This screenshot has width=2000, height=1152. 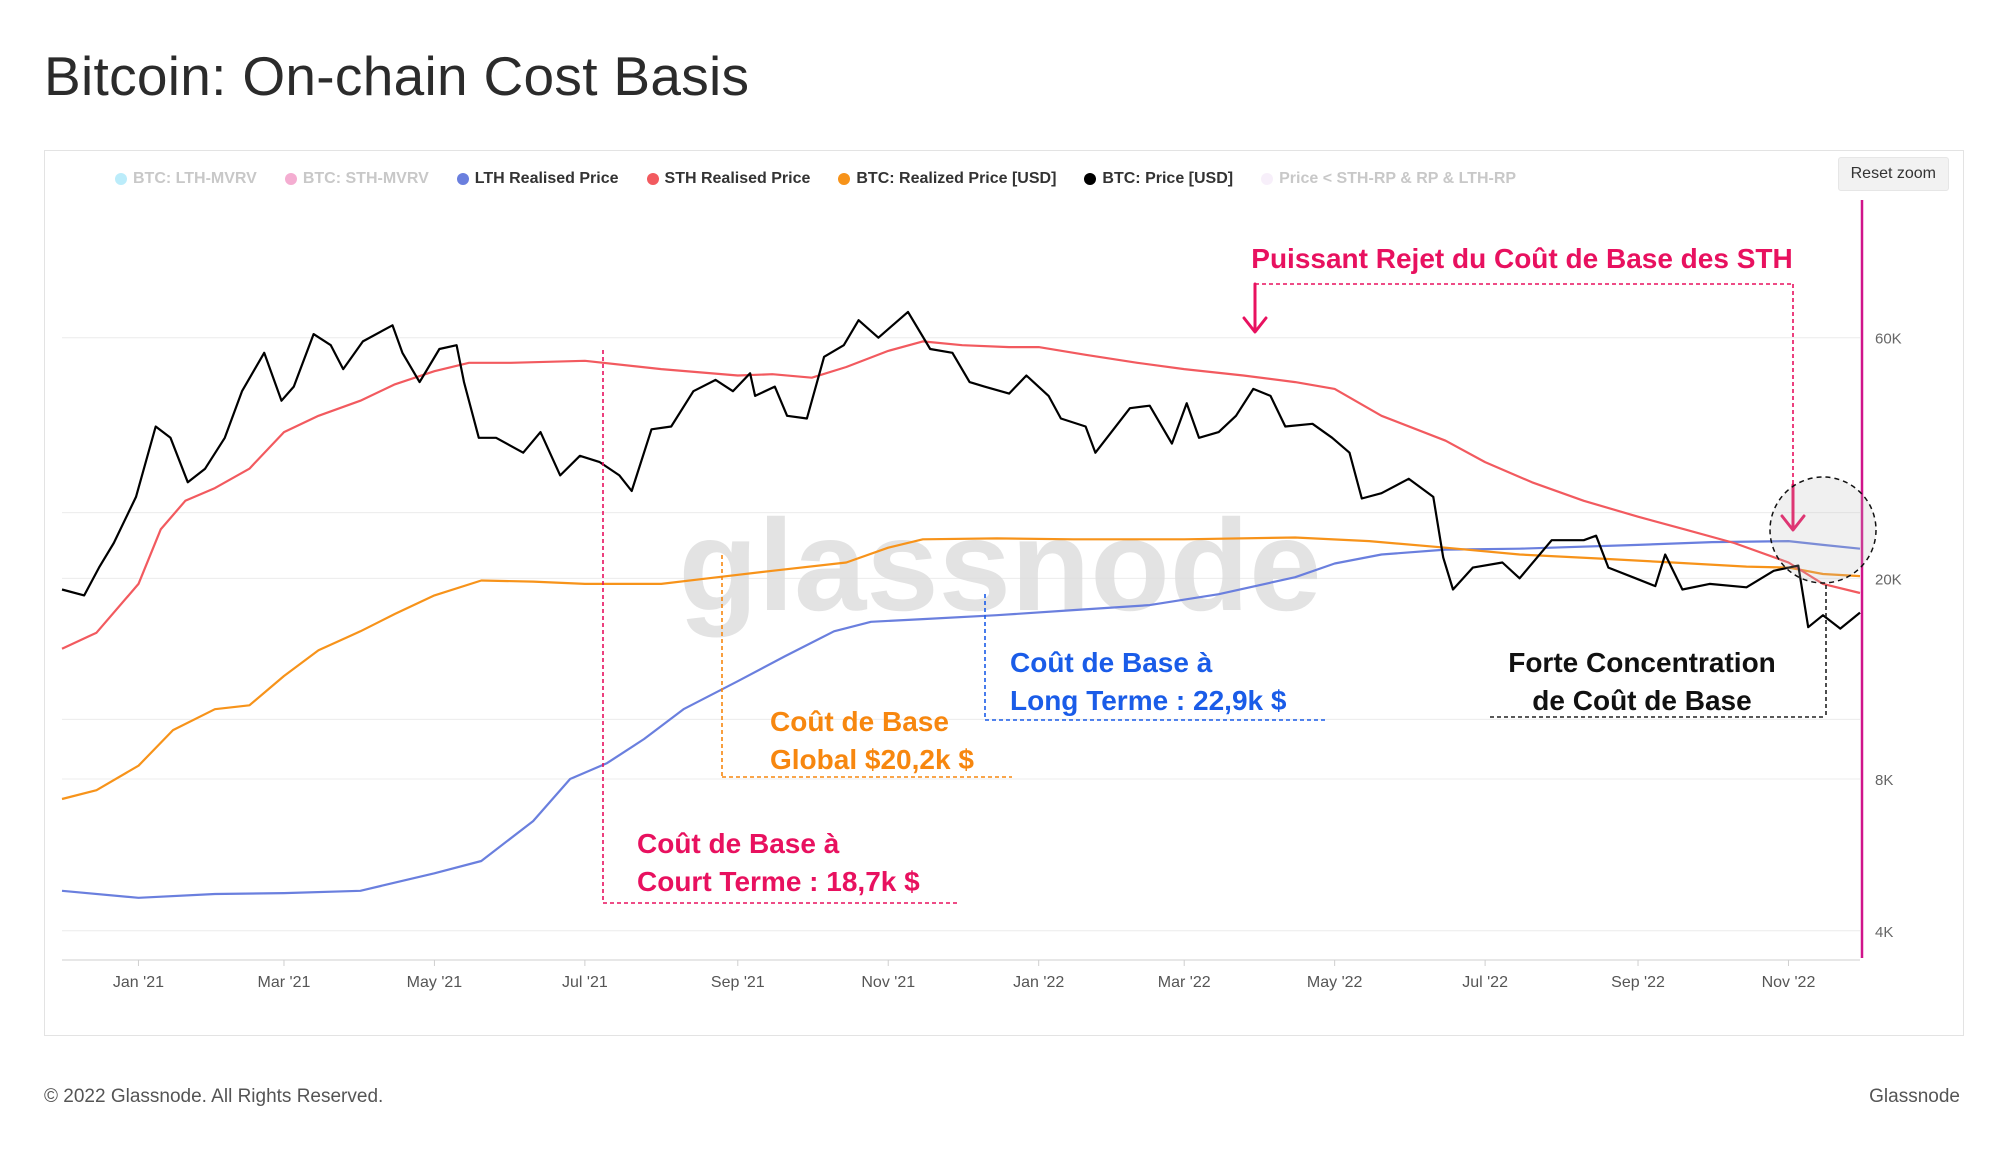 I want to click on legend-label: STH Realised Price, so click(x=737, y=178).